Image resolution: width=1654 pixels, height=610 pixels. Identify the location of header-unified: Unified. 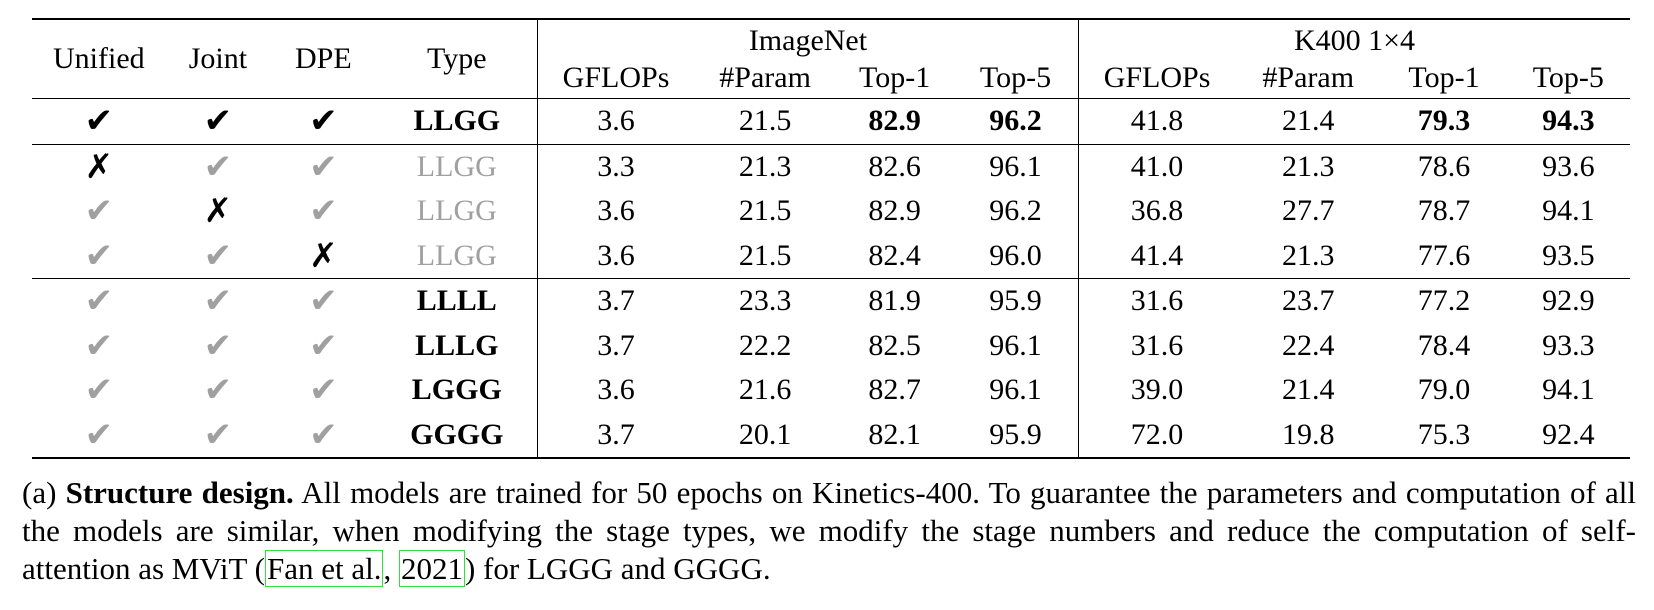
(99, 58).